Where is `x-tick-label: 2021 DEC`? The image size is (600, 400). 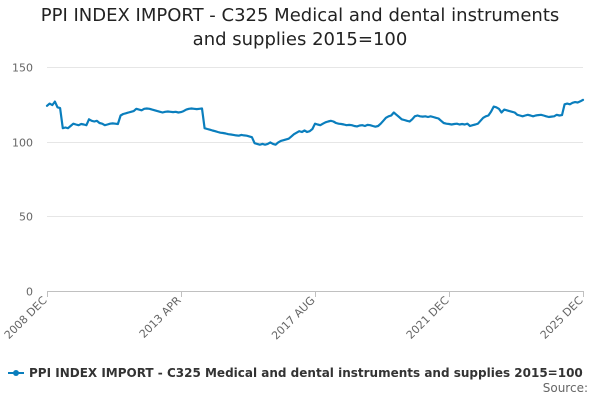 x-tick-label: 2021 DEC is located at coordinates (428, 318).